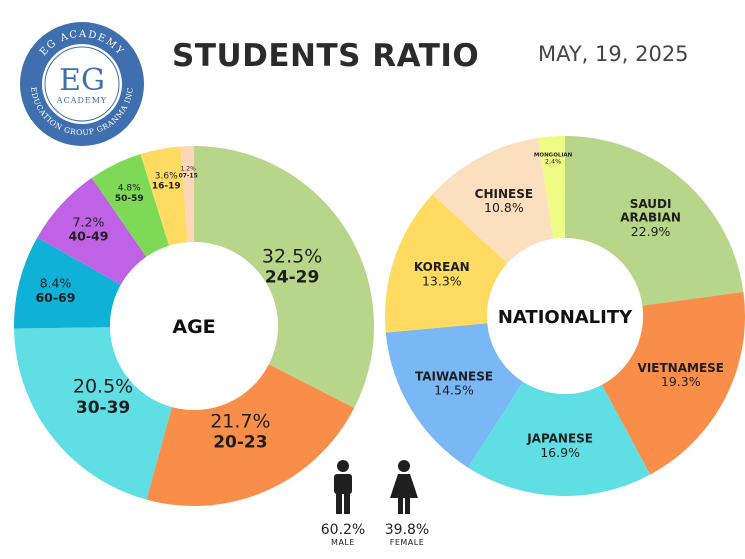 The width and height of the screenshot is (745, 559). Describe the element at coordinates (454, 376) in the screenshot. I see `nationality-category-label-taiwanese: TAIWANESE` at that location.